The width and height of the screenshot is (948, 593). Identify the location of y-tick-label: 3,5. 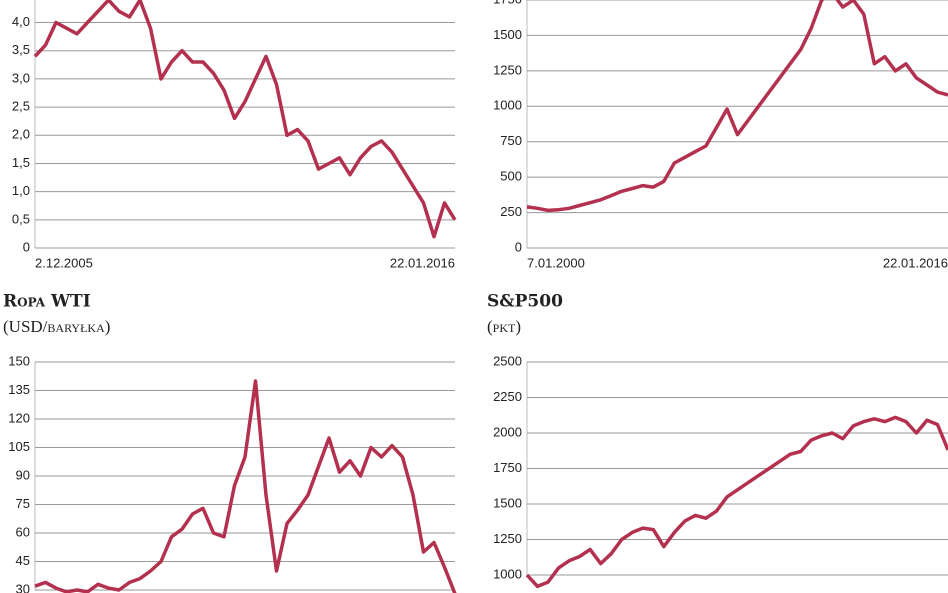
(21, 49).